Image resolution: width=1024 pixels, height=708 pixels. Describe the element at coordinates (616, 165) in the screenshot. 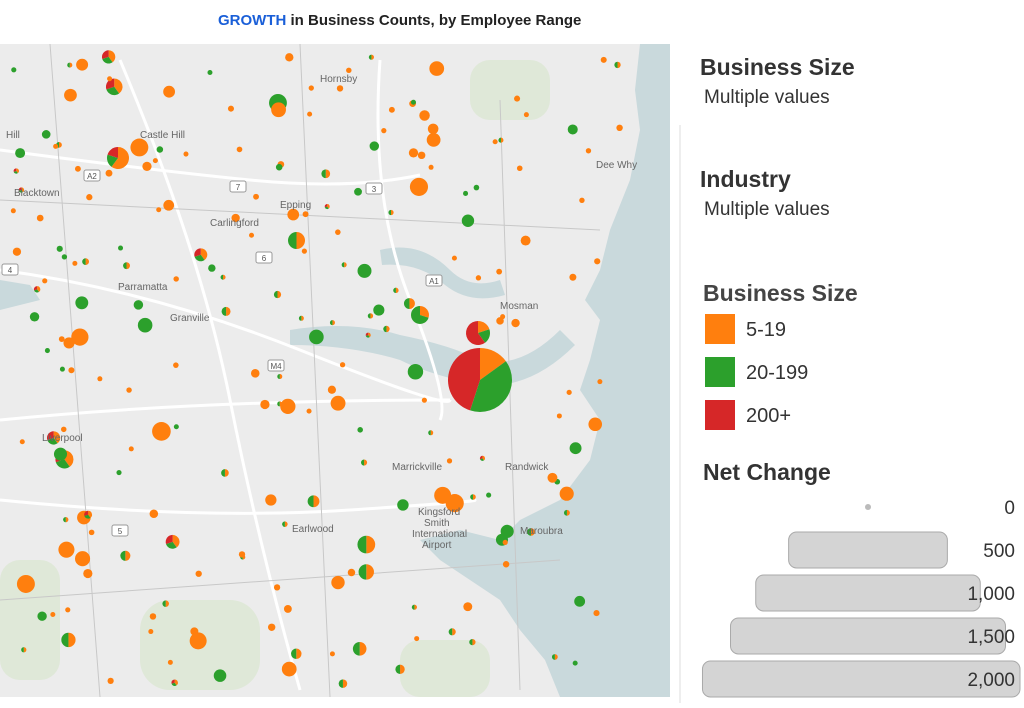

I see `place-label: Dee Why` at that location.